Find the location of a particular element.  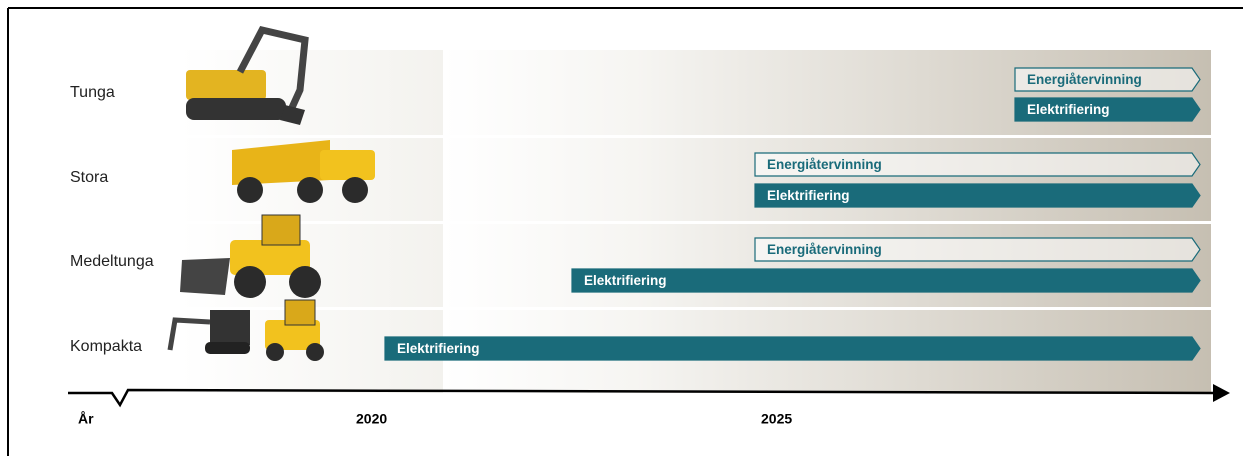

axis-tick-label: 2025 is located at coordinates (776, 419).